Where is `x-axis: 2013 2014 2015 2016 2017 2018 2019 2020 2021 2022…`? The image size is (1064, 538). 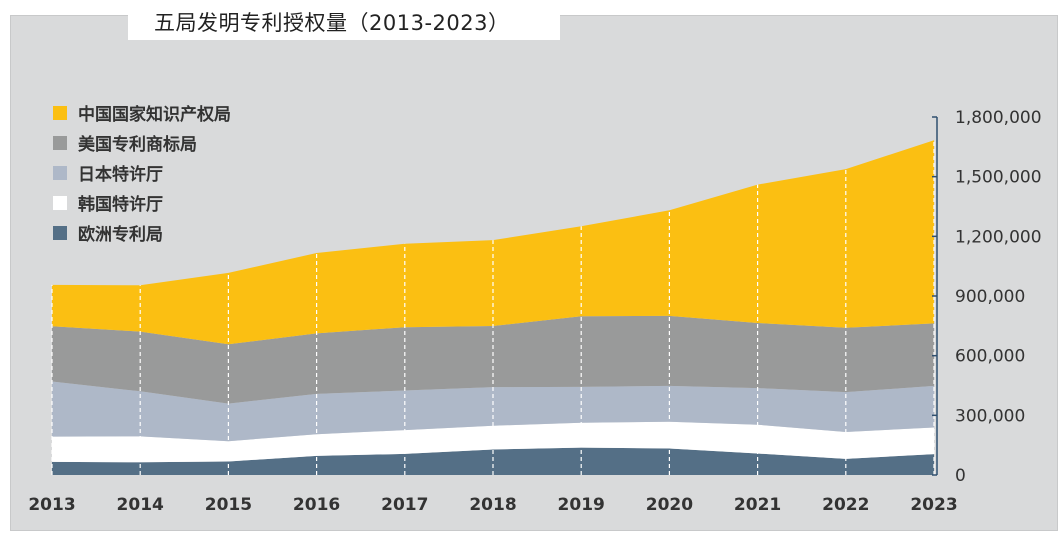 x-axis: 2013 2014 2015 2016 2017 2018 2019 2020 2021 2022… is located at coordinates (492, 505).